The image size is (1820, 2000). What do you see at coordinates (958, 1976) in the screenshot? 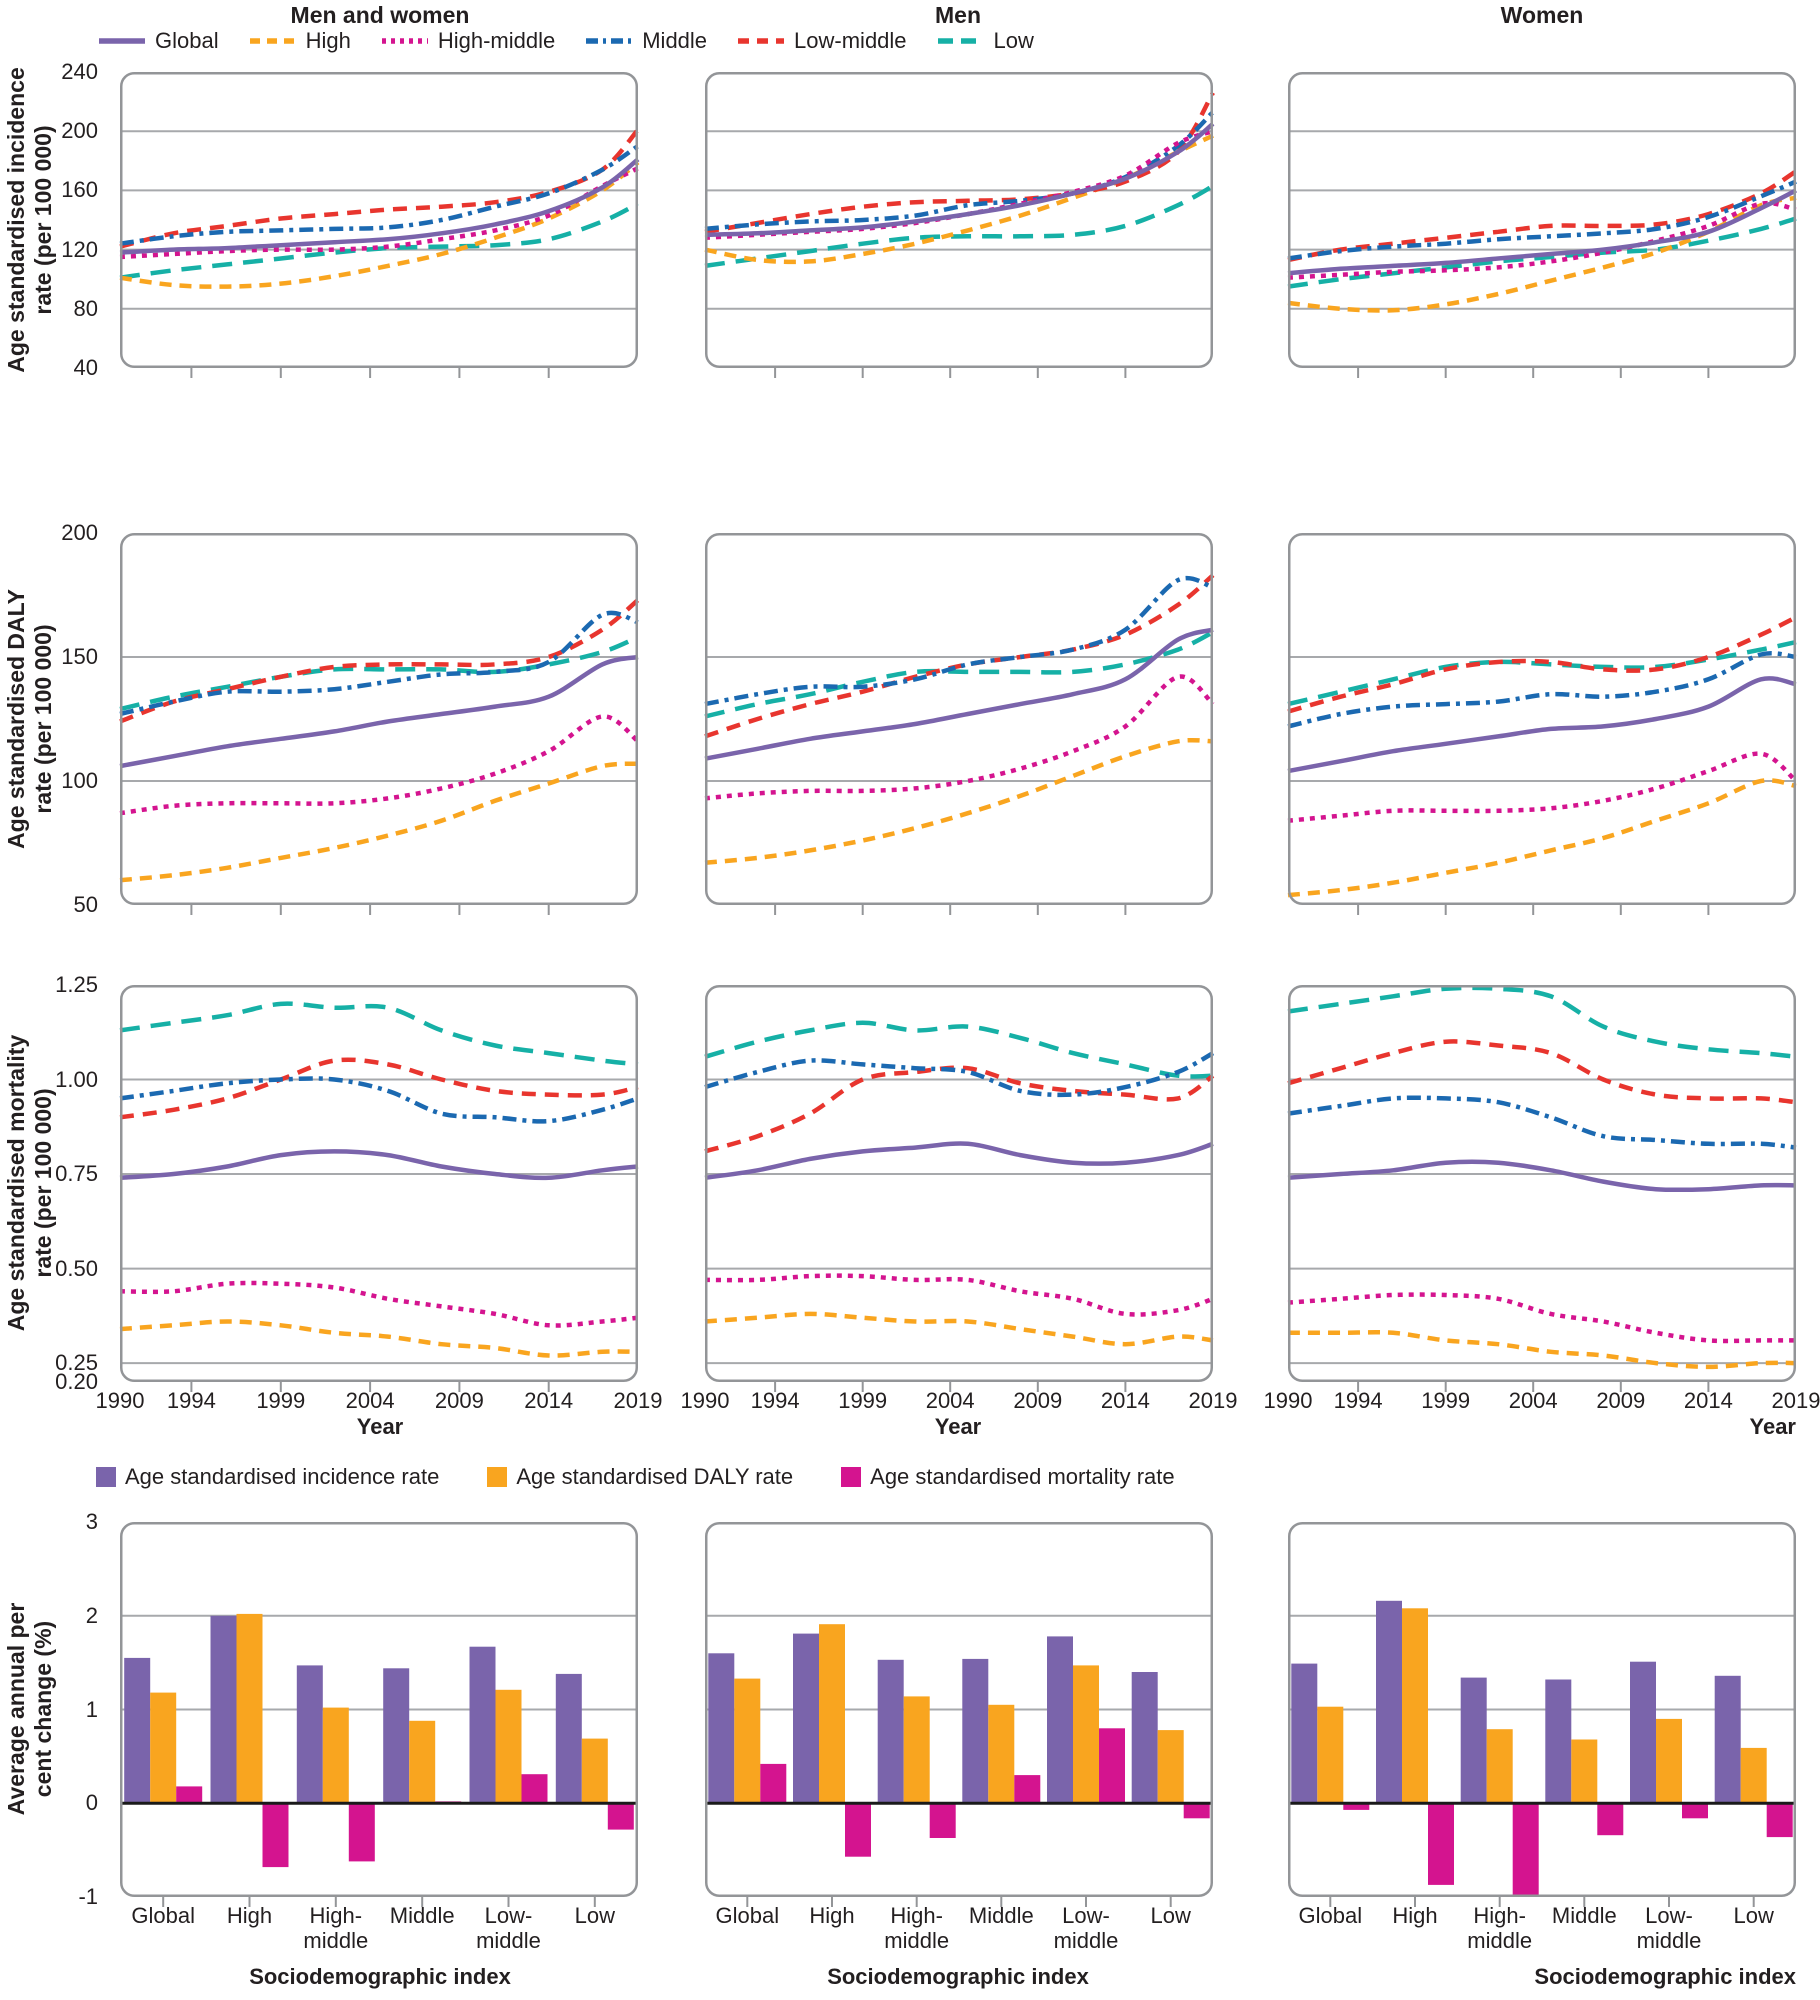
I see `x-axis-title-sdi-2: Sociodemographic index` at bounding box center [958, 1976].